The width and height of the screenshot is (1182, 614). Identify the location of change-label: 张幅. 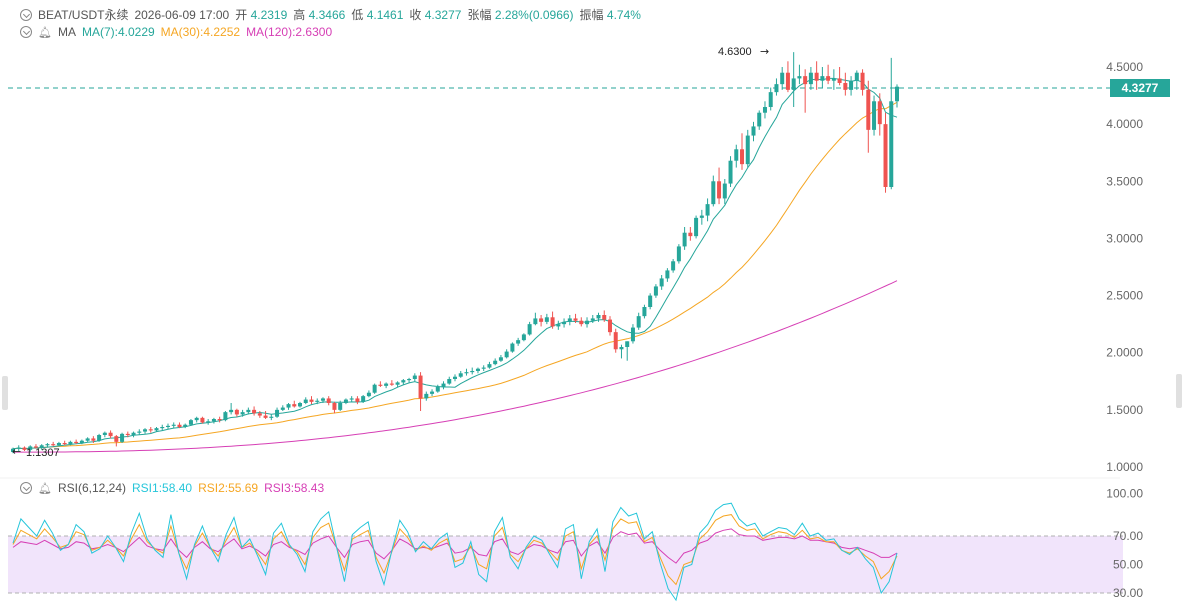
(479, 15).